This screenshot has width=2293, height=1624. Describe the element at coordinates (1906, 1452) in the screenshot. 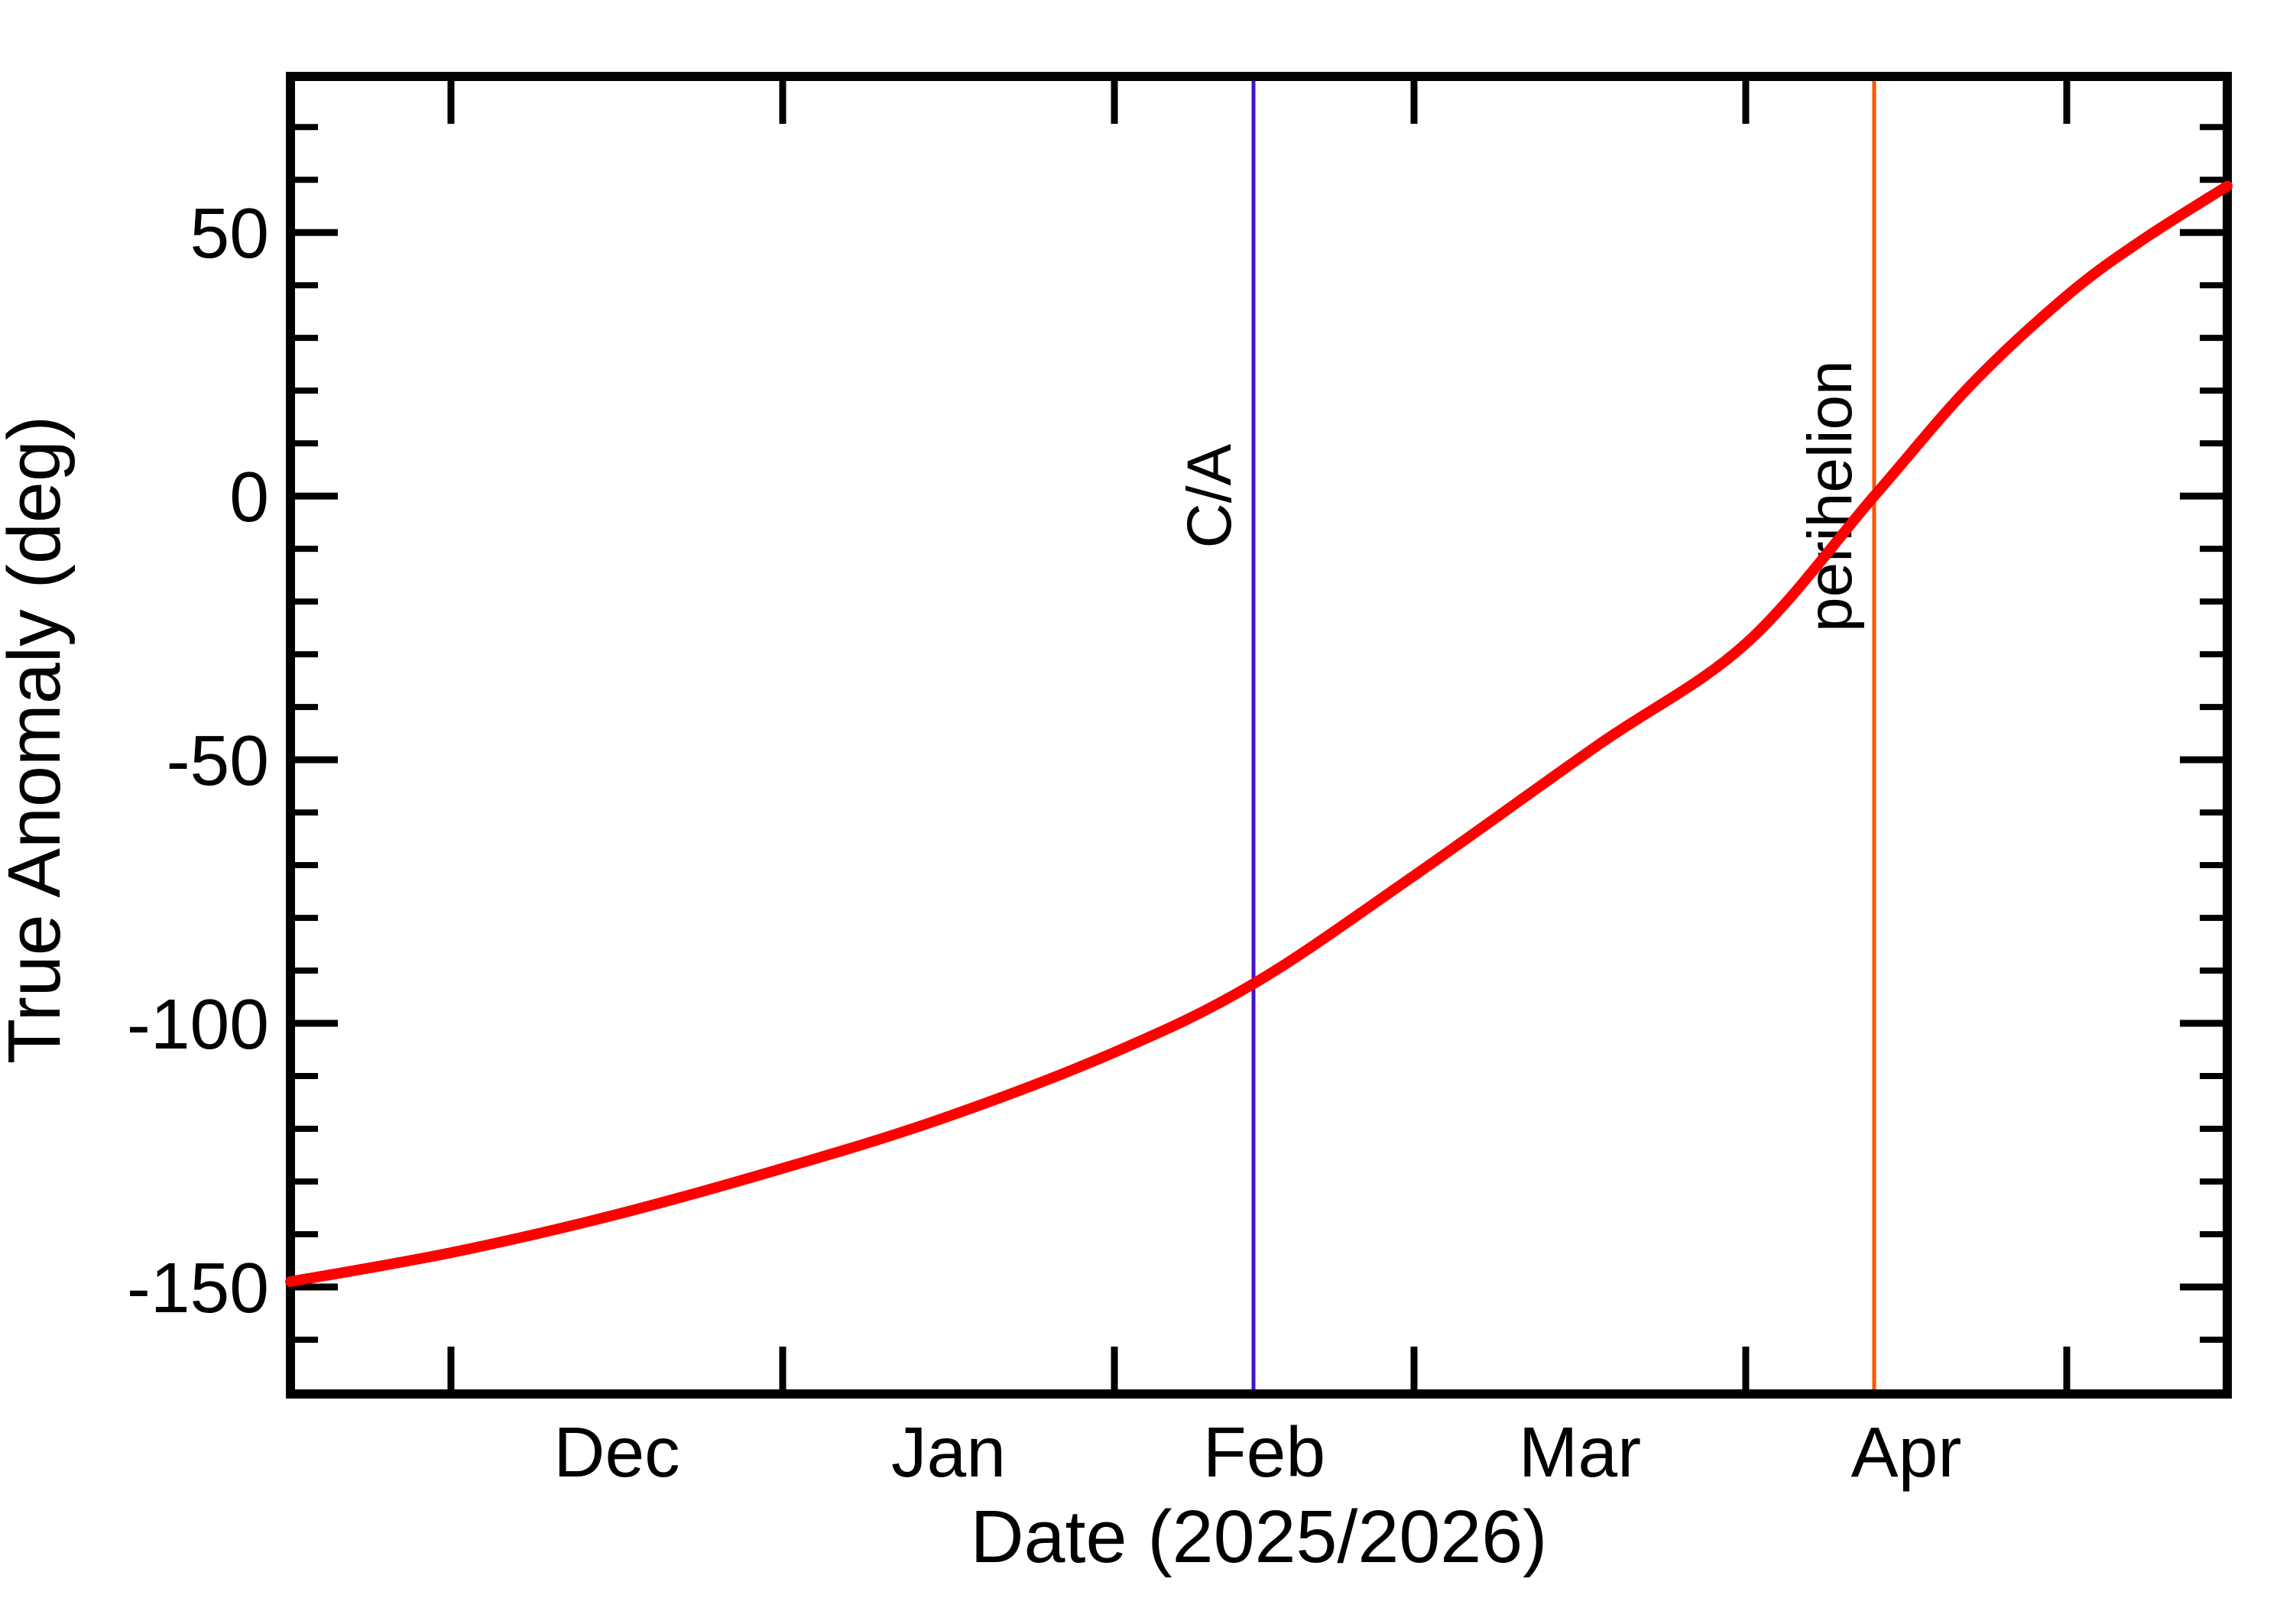

I see `x-month-label: Apr` at that location.